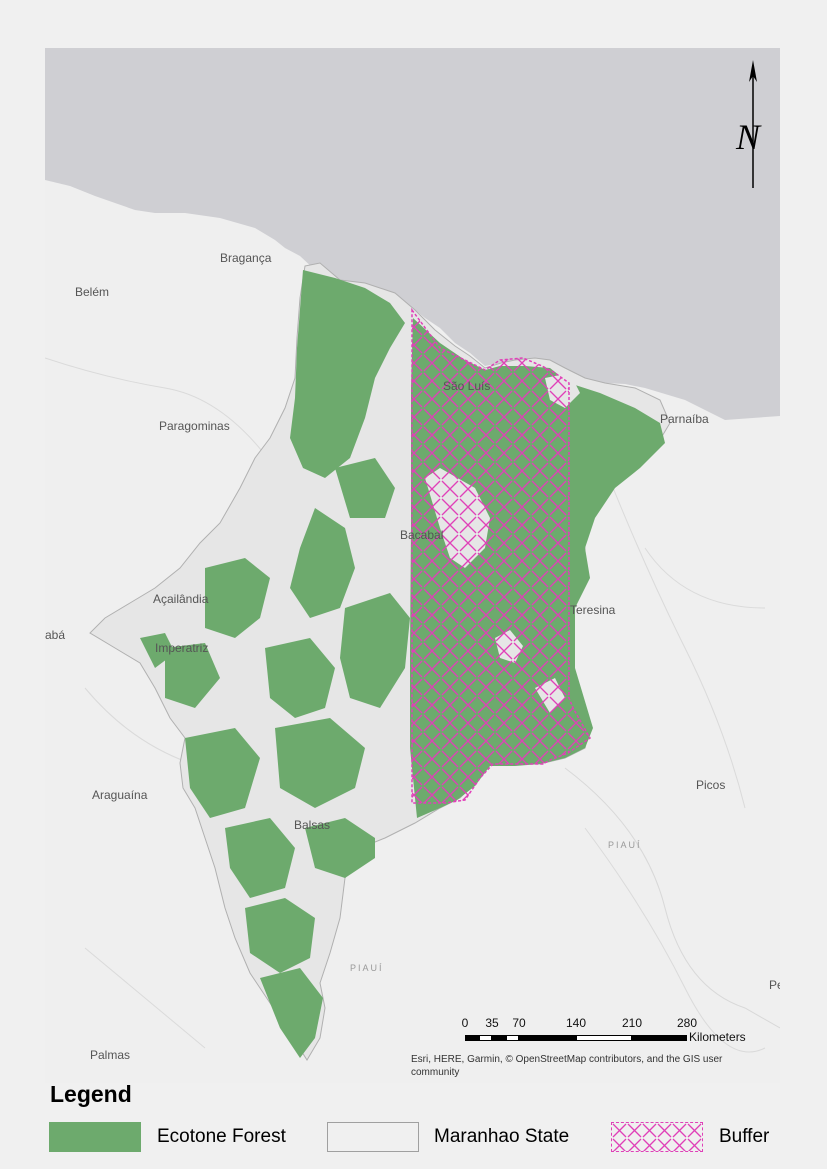 This screenshot has width=827, height=1169. What do you see at coordinates (373, 1137) in the screenshot?
I see `legend-swatch-maranhao-state` at bounding box center [373, 1137].